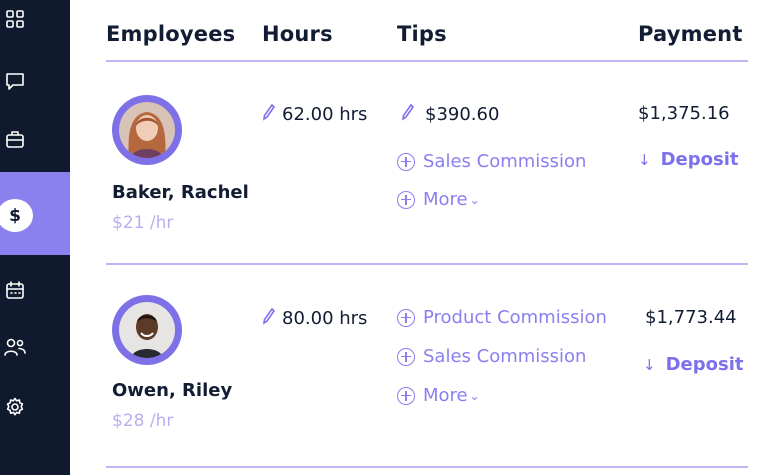  I want to click on gear-icon, so click(15, 407).